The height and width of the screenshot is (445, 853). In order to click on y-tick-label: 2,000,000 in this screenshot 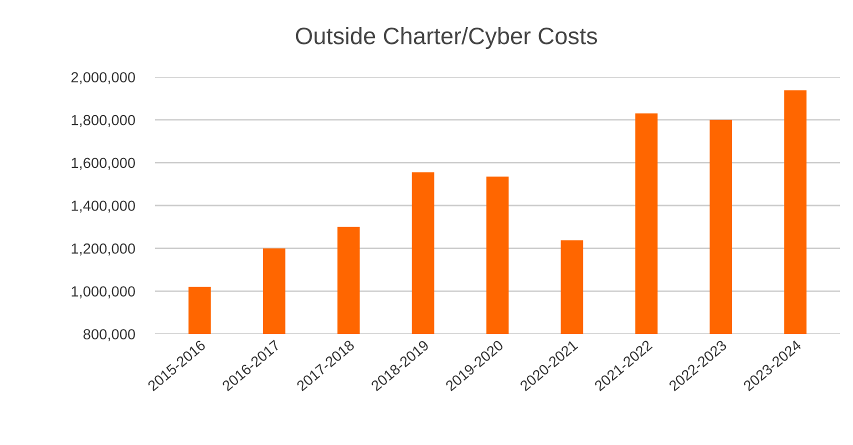, I will do `click(103, 78)`.